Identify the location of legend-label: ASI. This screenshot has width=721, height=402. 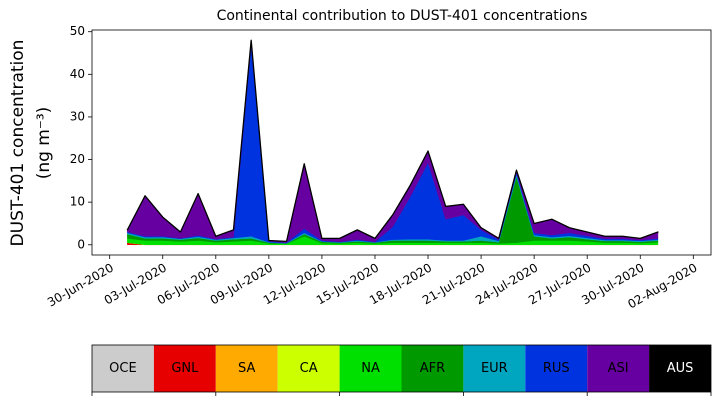
(618, 368).